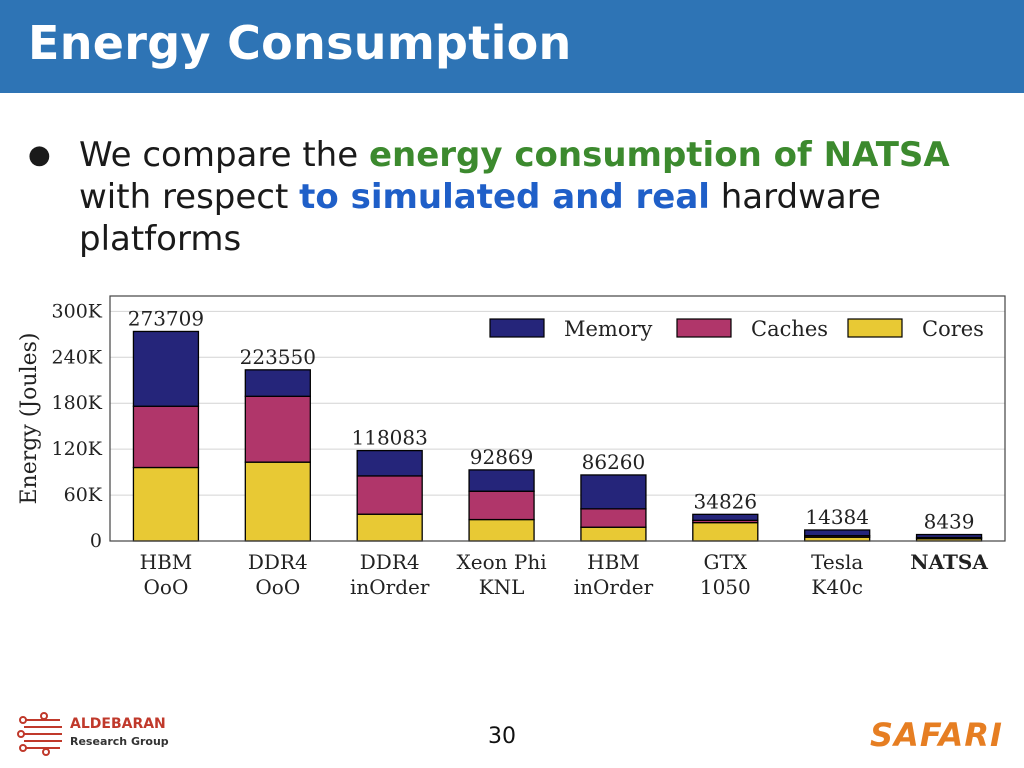  I want to click on bullet-text-part-5: hardware platforms, so click(480, 218).